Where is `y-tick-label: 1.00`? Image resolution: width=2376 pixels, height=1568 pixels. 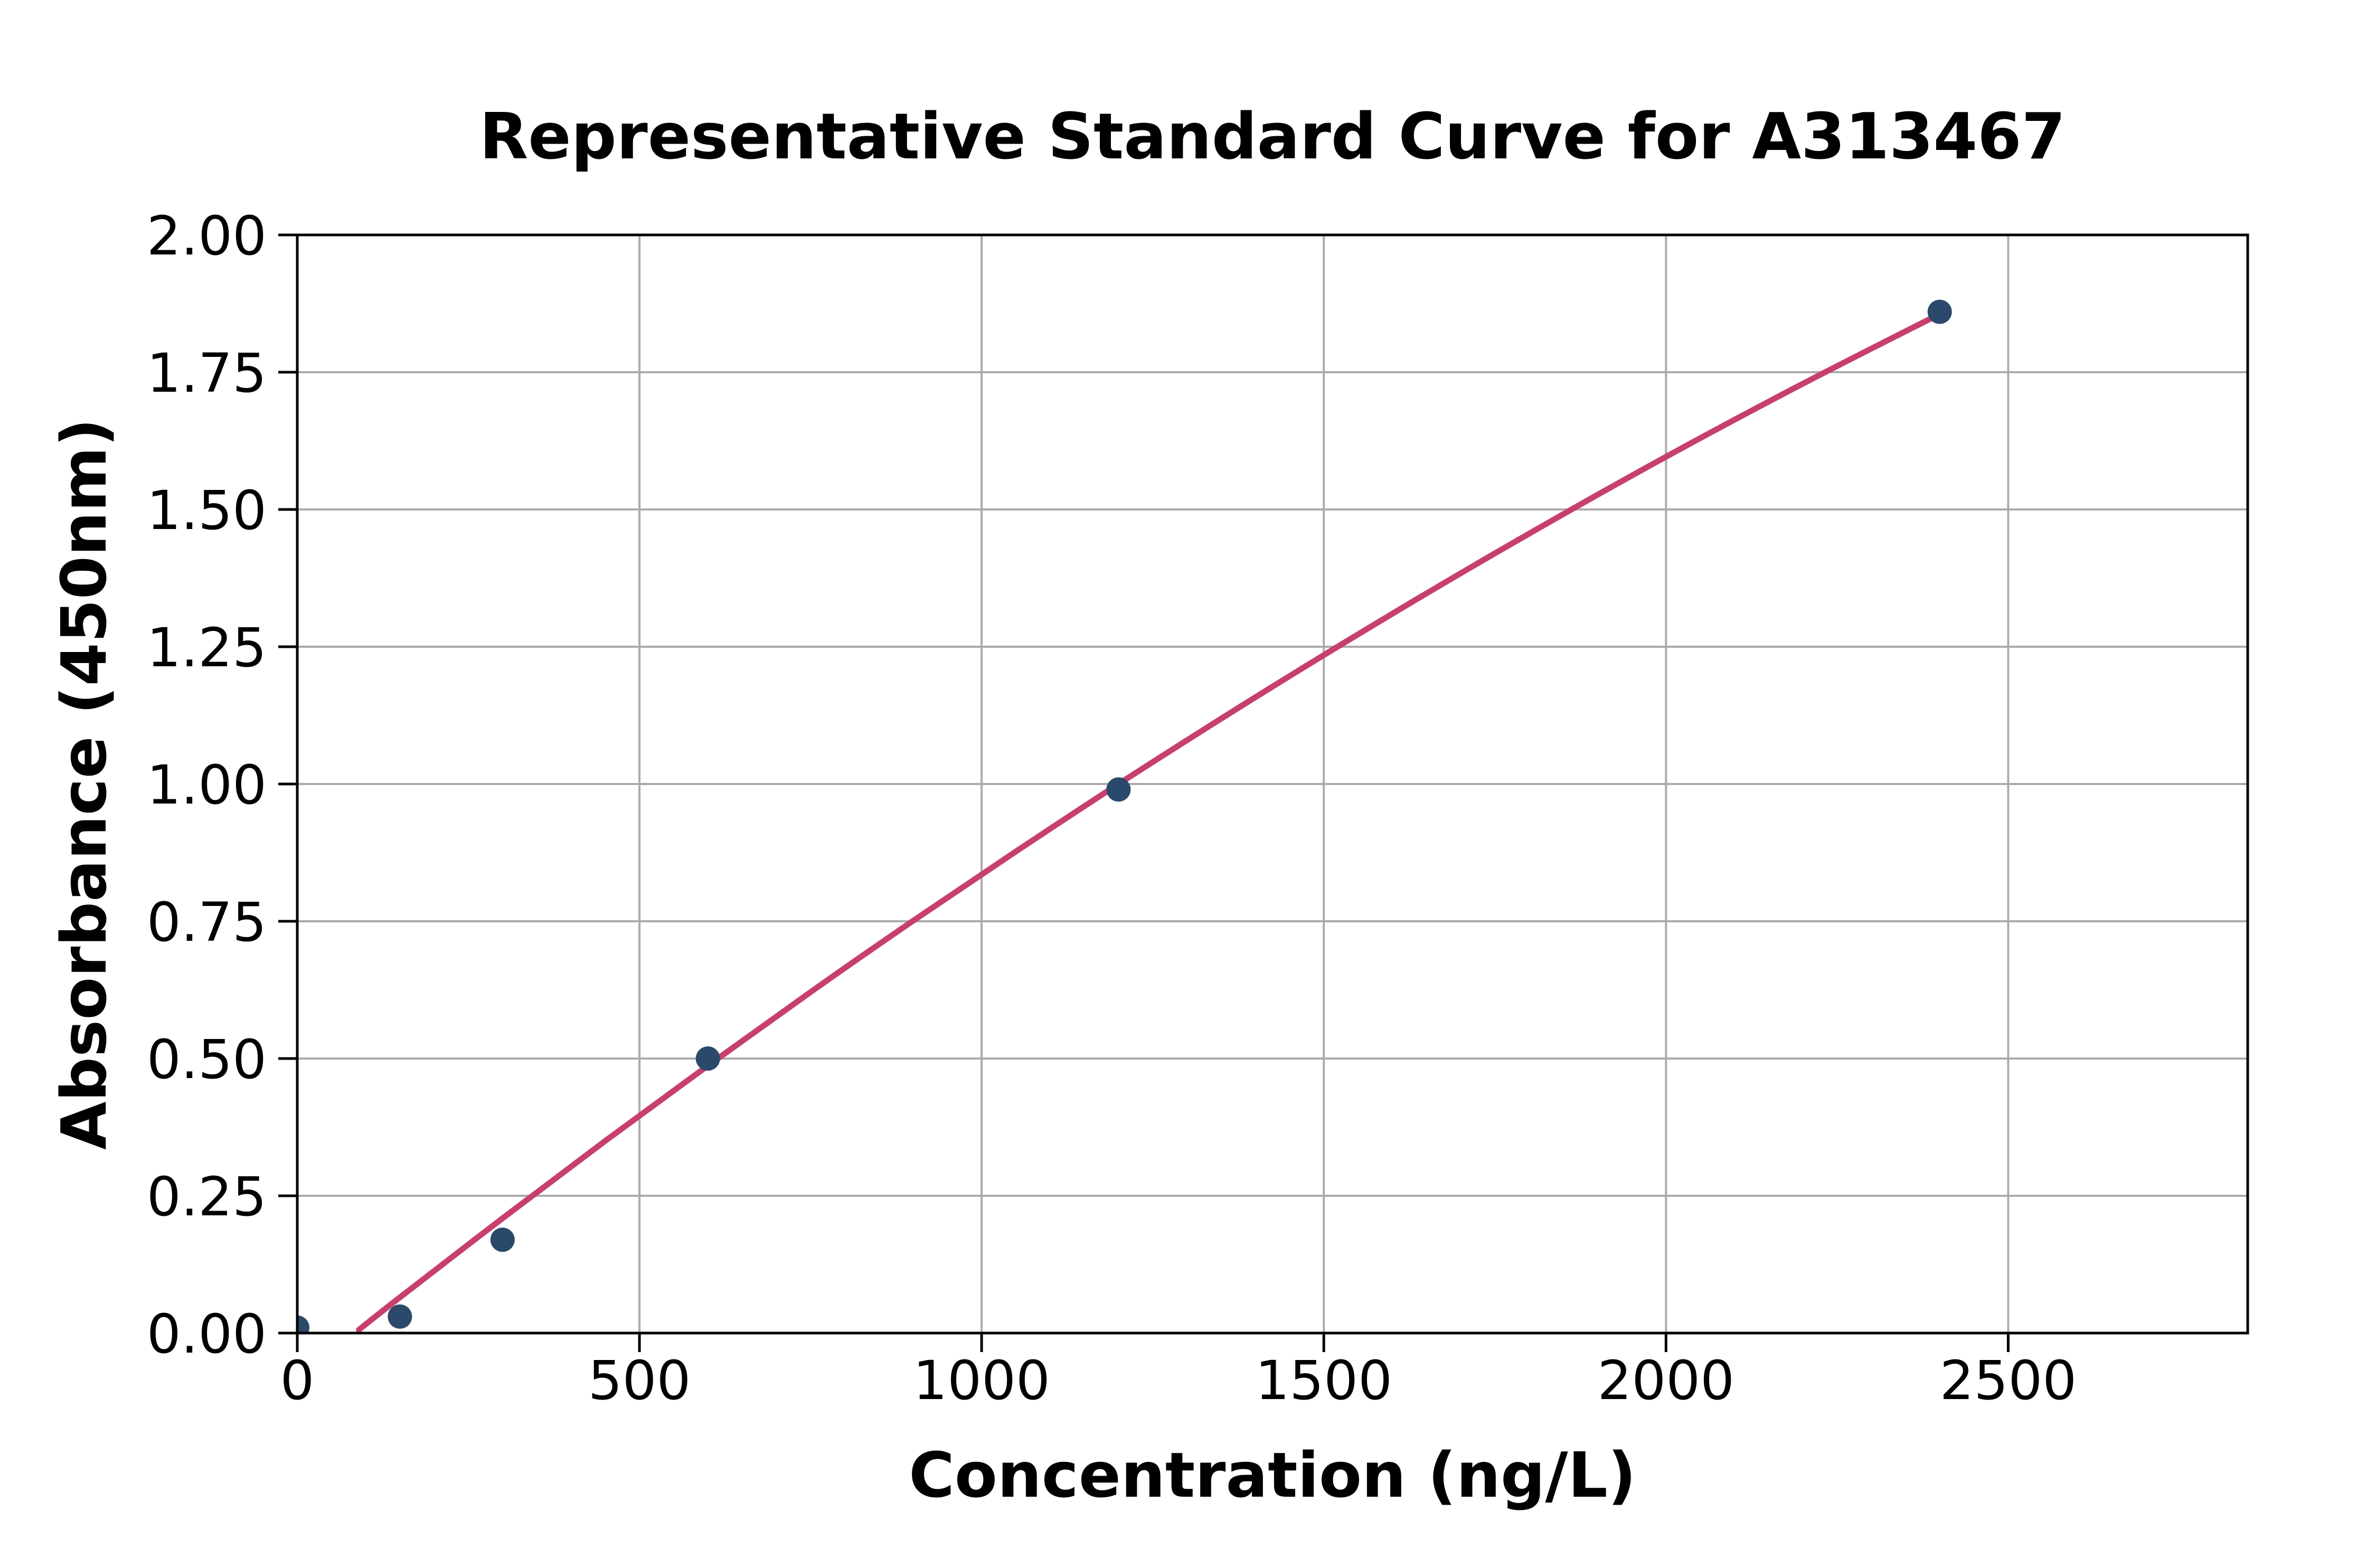
y-tick-label: 1.00 is located at coordinates (207, 785).